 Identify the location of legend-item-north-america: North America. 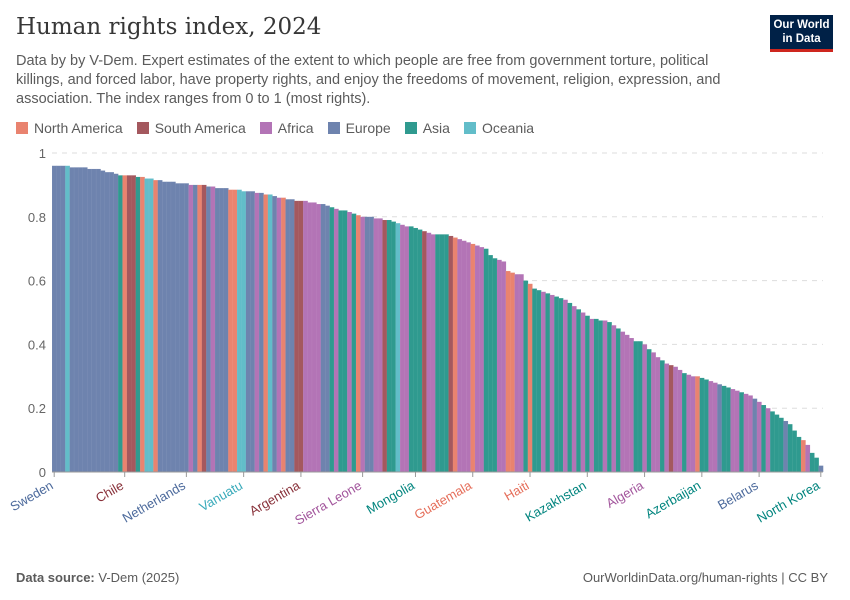
(69, 128).